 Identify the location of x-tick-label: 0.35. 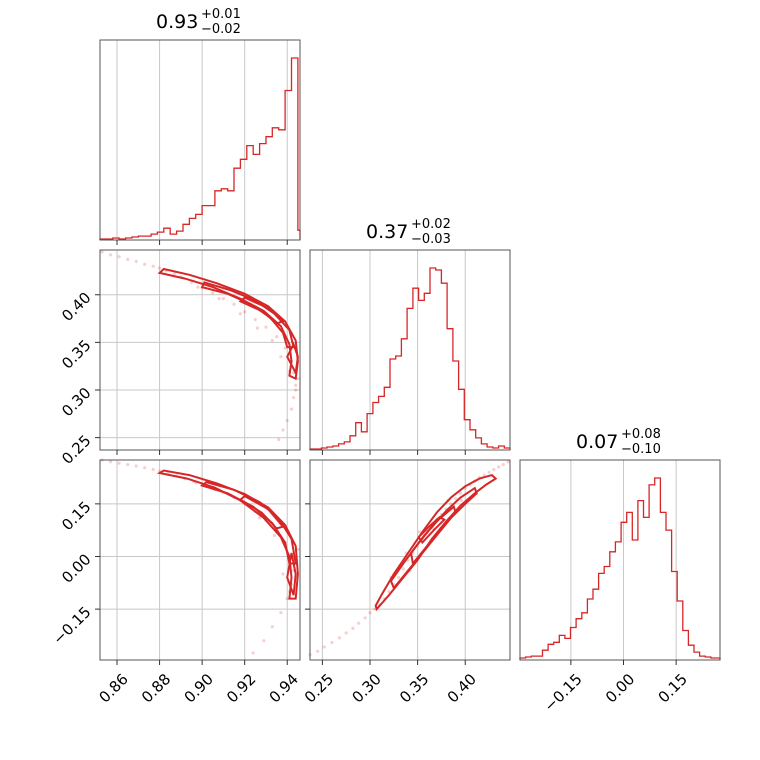
(414, 688).